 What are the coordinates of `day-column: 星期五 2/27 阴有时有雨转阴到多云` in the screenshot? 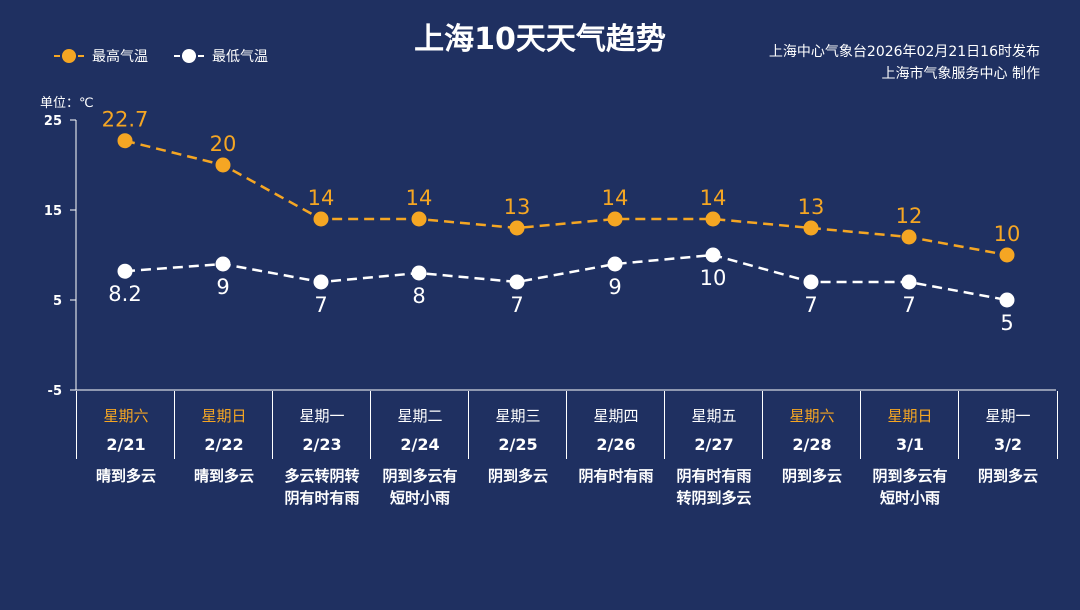 It's located at (713, 449).